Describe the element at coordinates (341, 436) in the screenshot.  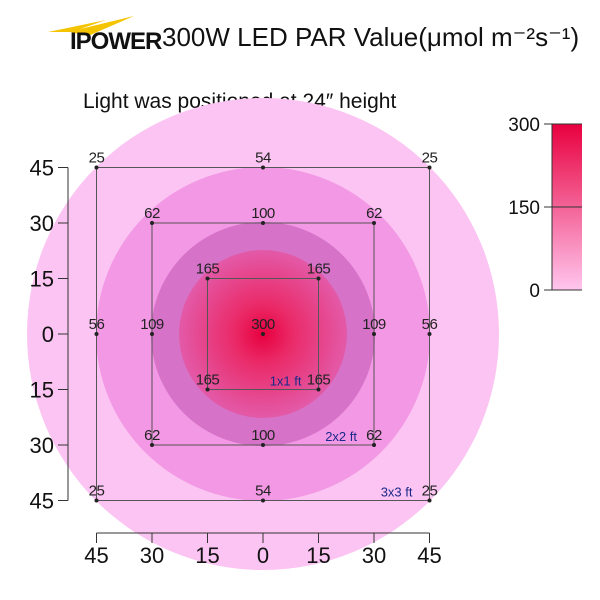
I see `area-square-label: 2x2 ft` at that location.